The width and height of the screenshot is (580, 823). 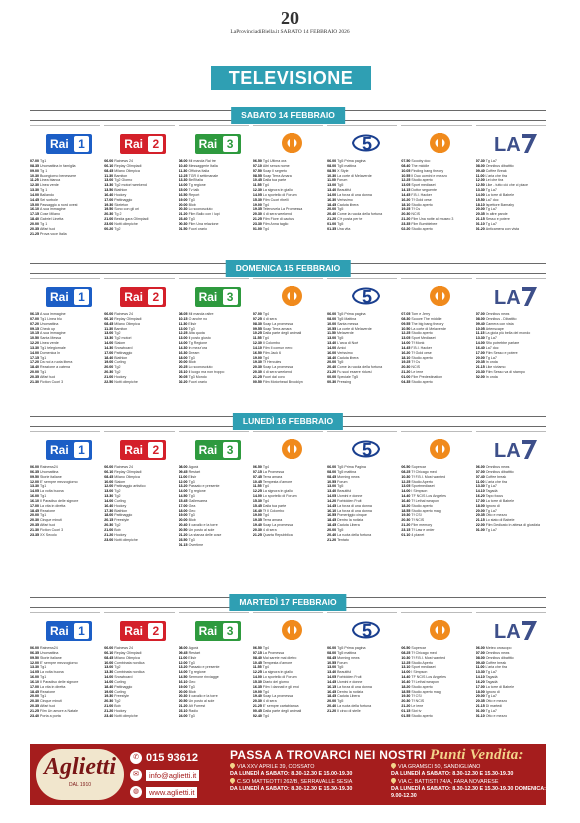 I want to click on program-time: 13.30, so click(x=183, y=180).